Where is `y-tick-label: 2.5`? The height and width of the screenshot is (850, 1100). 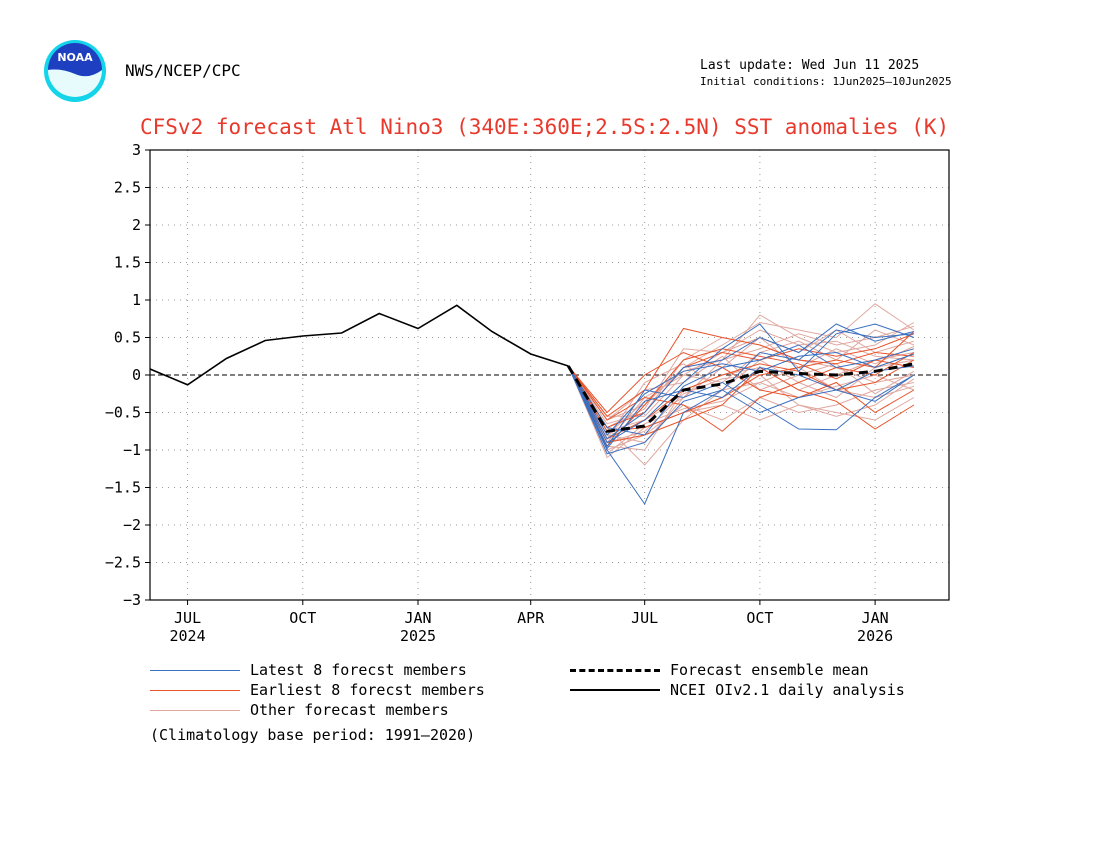 y-tick-label: 2.5 is located at coordinates (127, 188).